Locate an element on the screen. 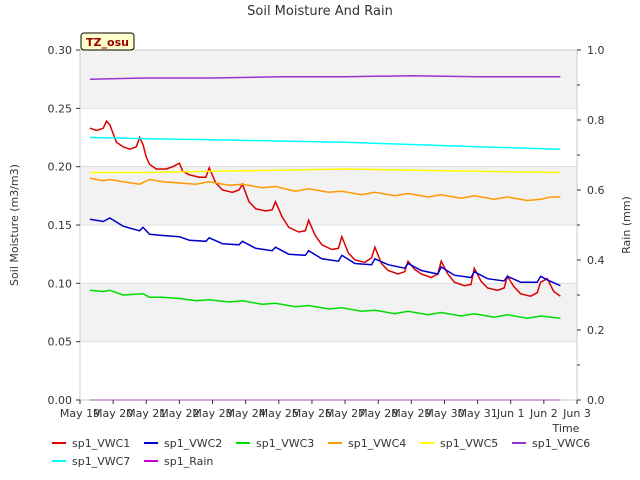 This screenshot has width=640, height=480. y2-tick-label: 0.4 is located at coordinates (596, 260).